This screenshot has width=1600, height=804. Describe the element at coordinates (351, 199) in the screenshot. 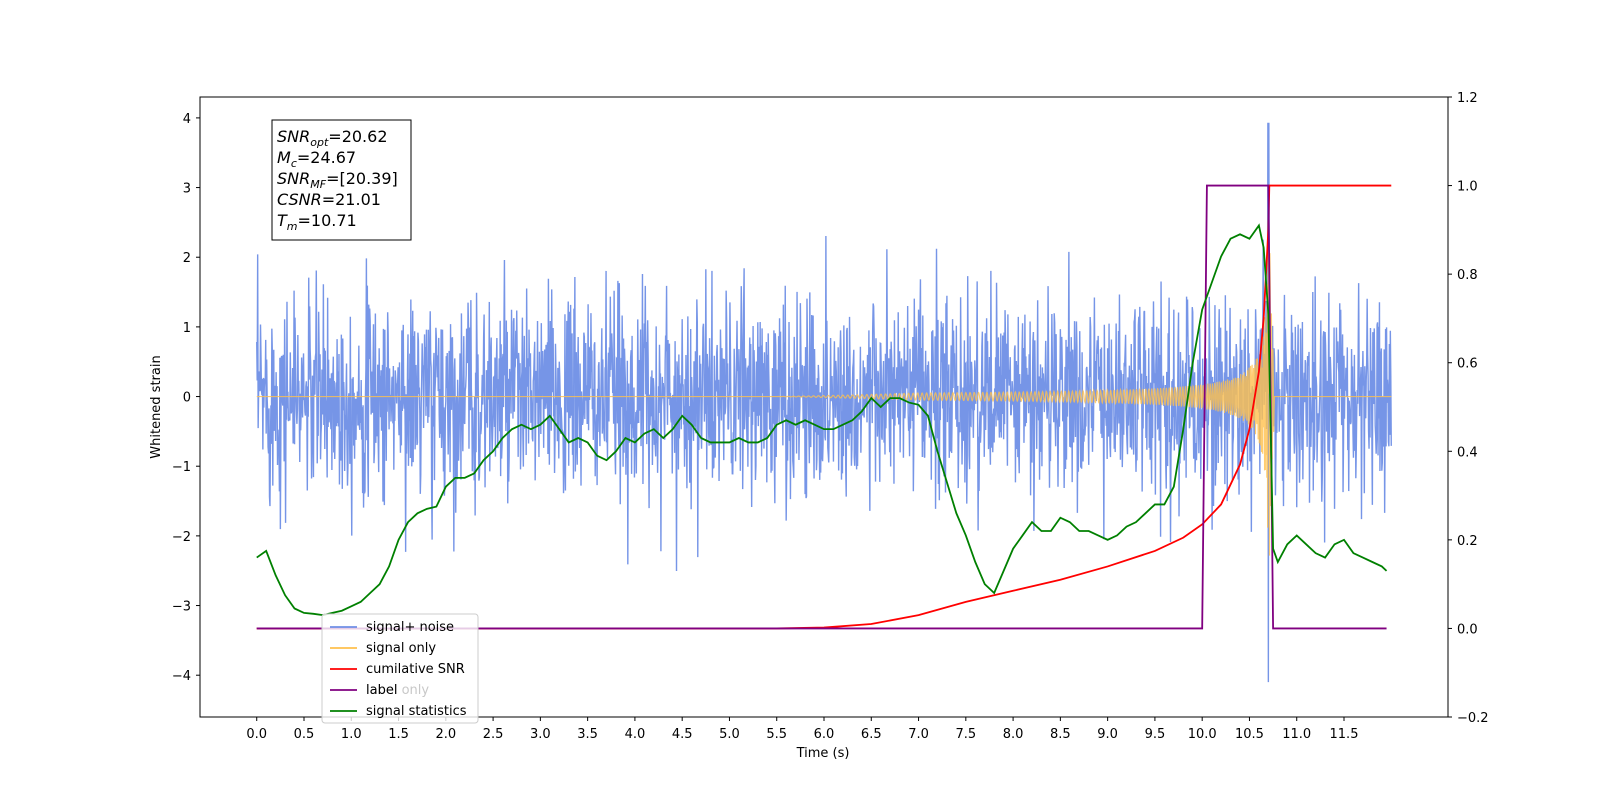

I see `annotation-value: =21.01` at that location.